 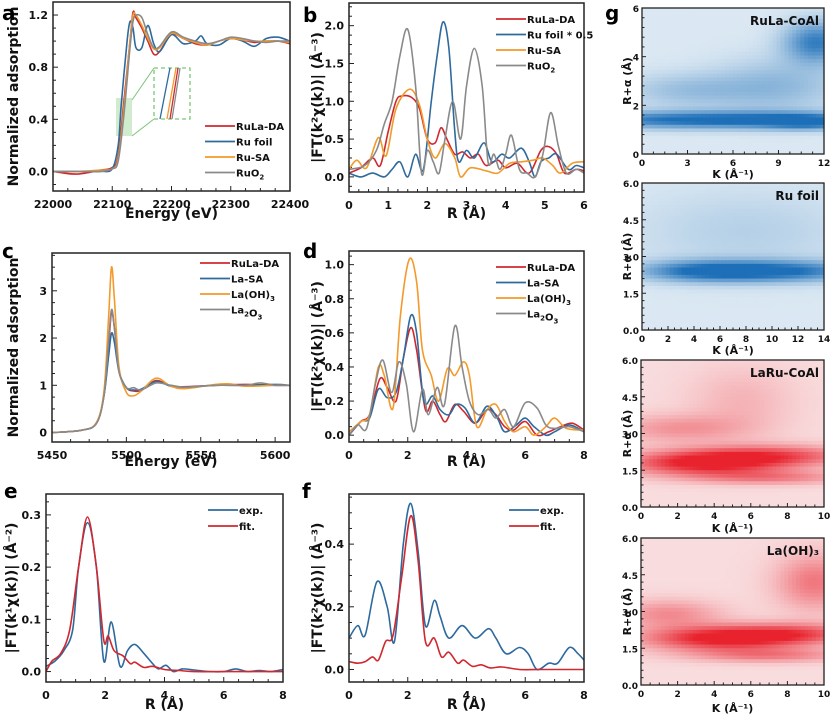 I want to click on series-group, so click(x=466, y=586).